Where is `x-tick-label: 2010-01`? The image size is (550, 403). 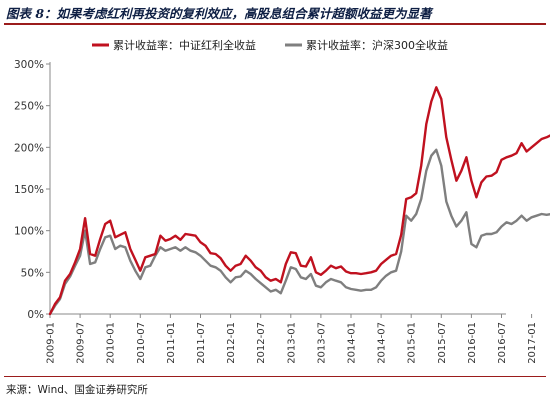
x-tick-label: 2010-01 is located at coordinates (111, 343).